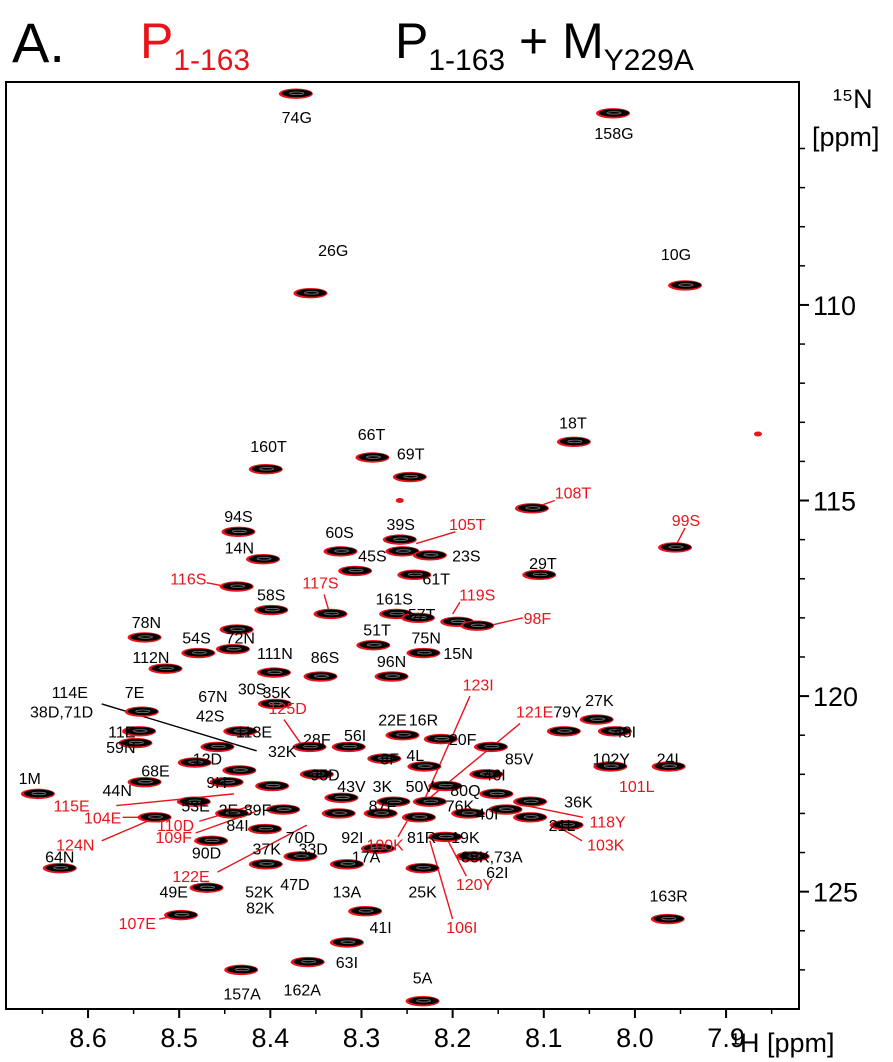 Image resolution: width=893 pixels, height=1062 pixels. I want to click on peak-label: 160T, so click(268, 447).